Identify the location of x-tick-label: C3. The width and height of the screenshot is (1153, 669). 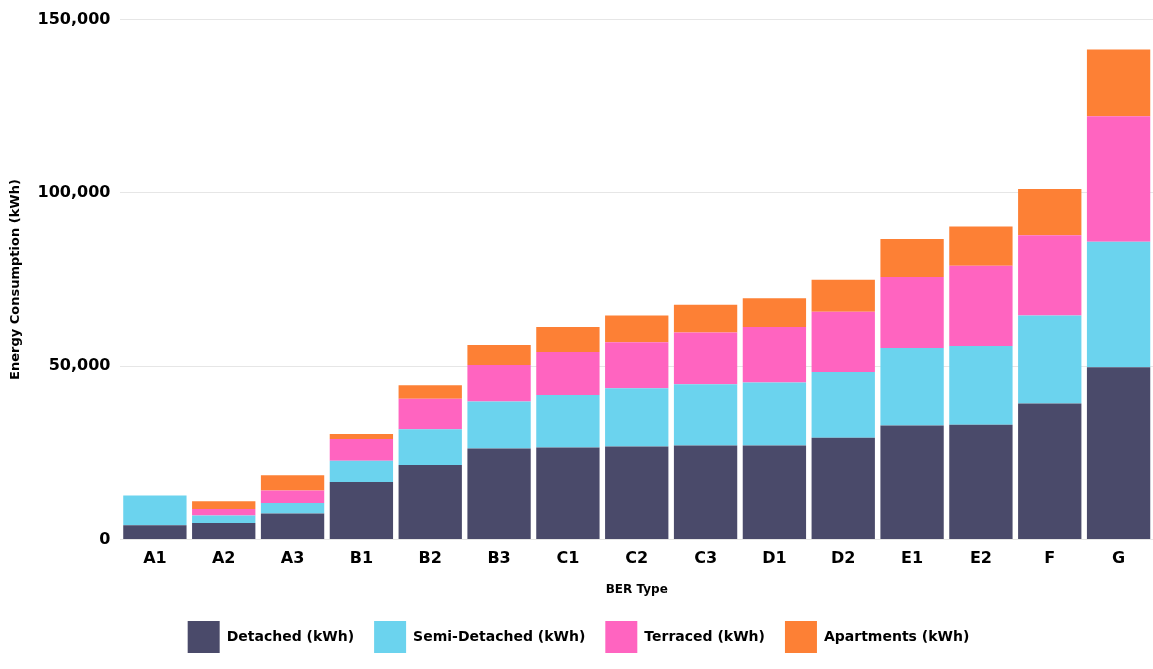
(706, 558).